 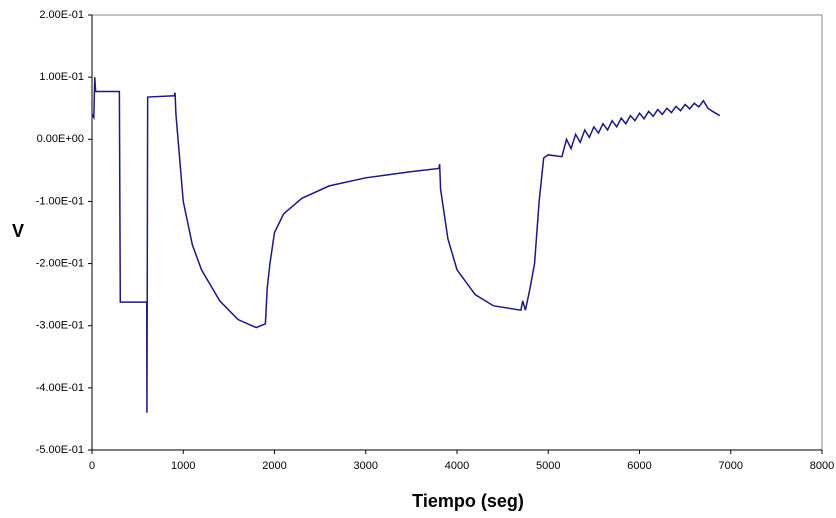 What do you see at coordinates (468, 501) in the screenshot?
I see `x-axis-title: Tiempo (seg)` at bounding box center [468, 501].